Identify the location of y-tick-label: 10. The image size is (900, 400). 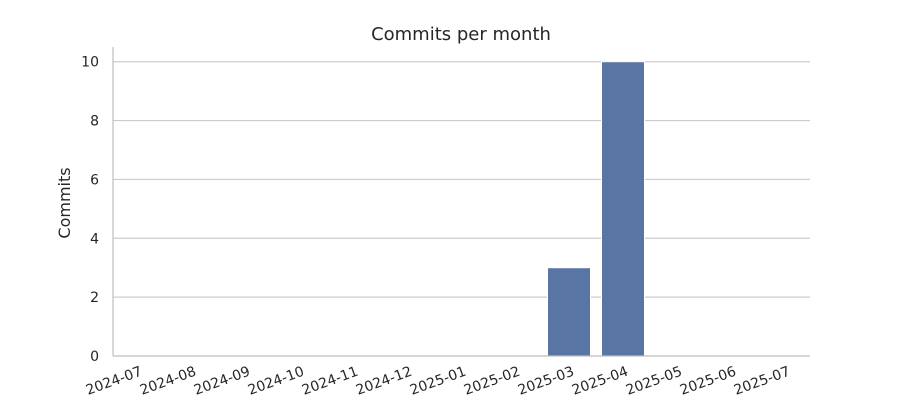
(90, 63).